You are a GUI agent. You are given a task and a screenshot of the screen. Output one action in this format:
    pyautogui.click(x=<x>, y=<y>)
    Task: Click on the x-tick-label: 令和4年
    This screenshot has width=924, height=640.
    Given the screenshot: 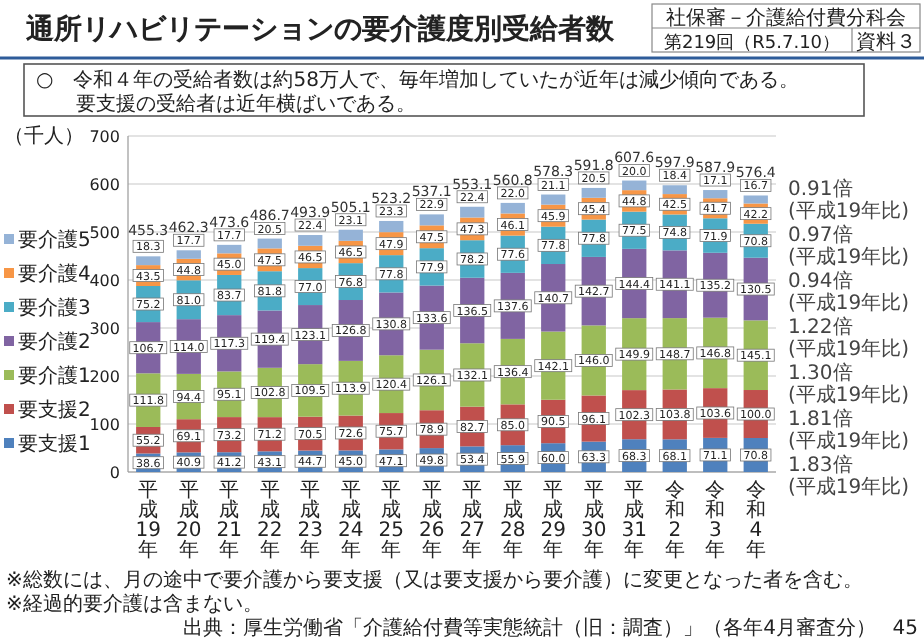 What is the action you would take?
    pyautogui.click(x=755, y=520)
    